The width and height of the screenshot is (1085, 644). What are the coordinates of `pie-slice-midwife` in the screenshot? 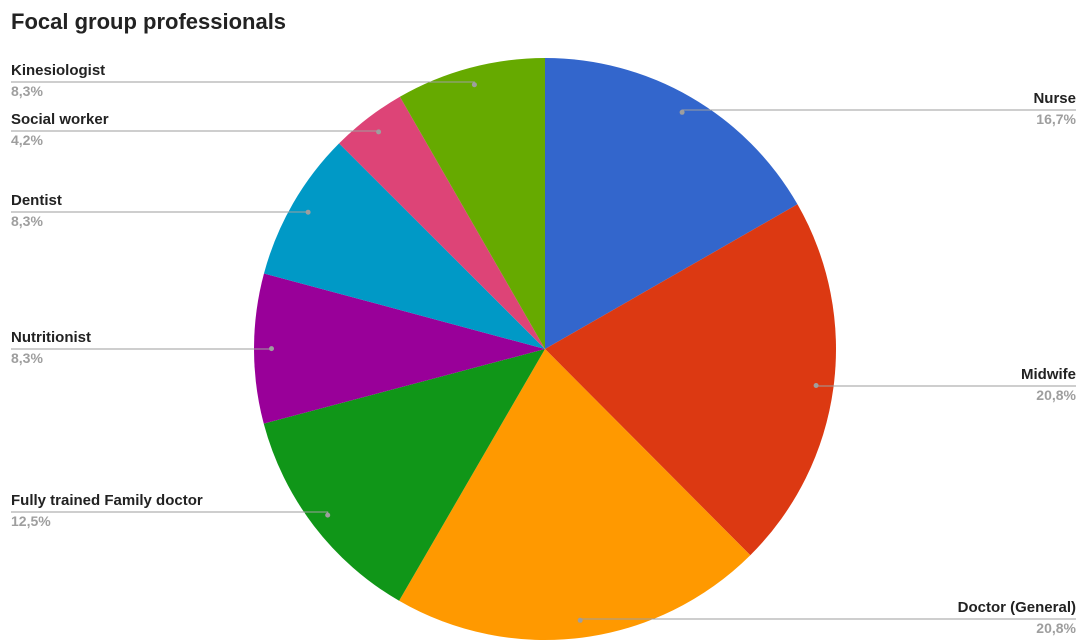 It's located at (690, 380).